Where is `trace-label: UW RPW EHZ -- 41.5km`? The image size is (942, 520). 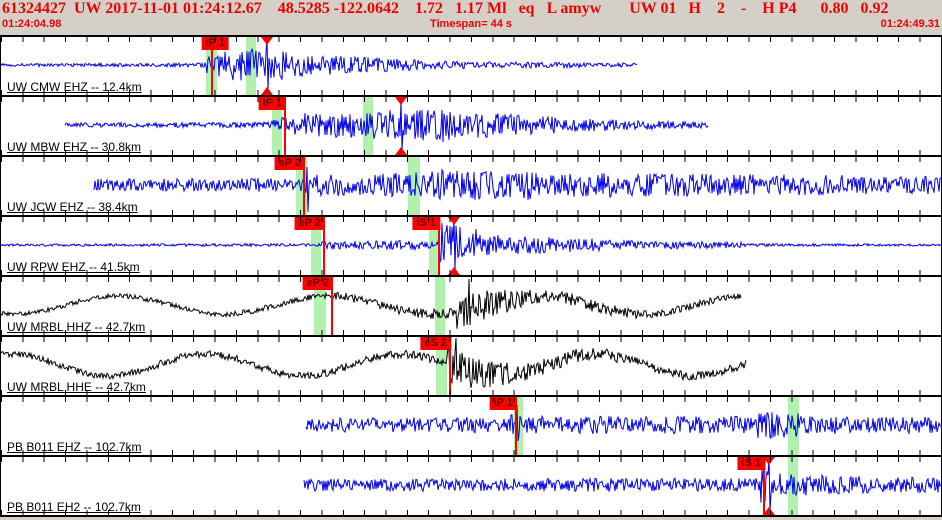
trace-label: UW RPW EHZ -- 41.5km is located at coordinates (73, 267).